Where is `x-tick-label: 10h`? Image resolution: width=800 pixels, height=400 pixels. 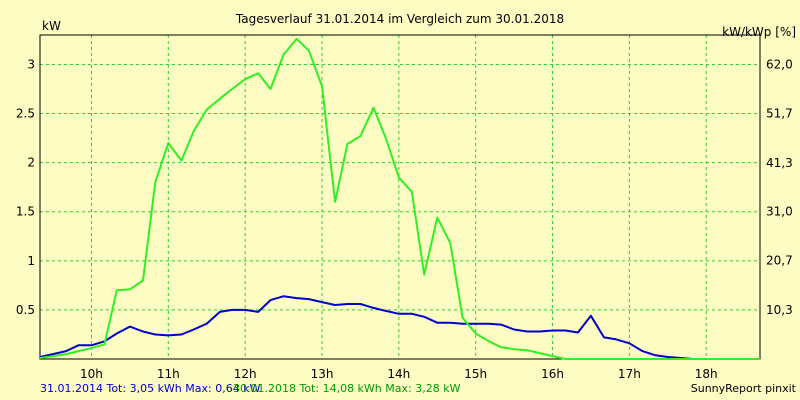 x-tick-label: 10h is located at coordinates (91, 374).